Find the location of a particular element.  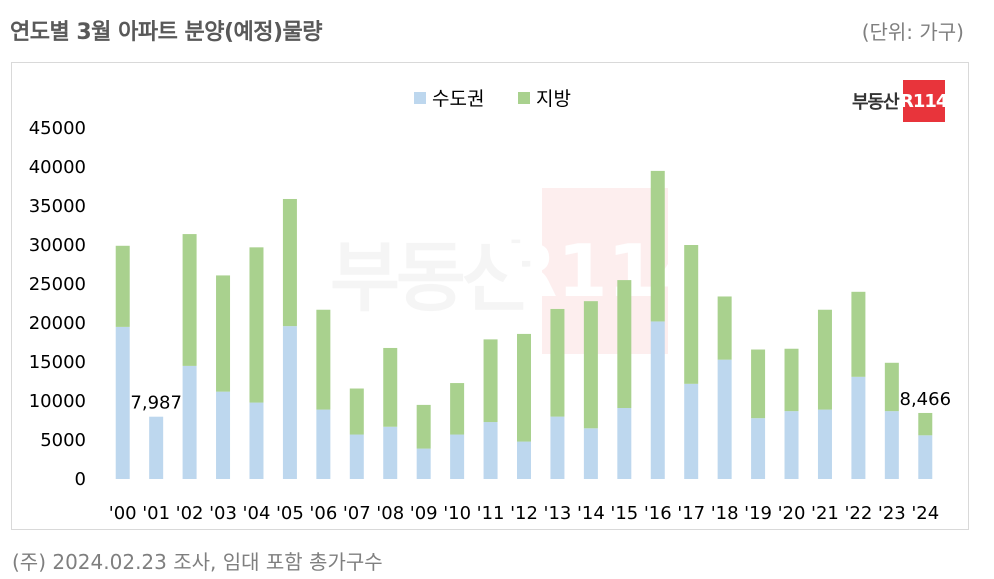

y-tick-label: 30000 is located at coordinates (57, 245).